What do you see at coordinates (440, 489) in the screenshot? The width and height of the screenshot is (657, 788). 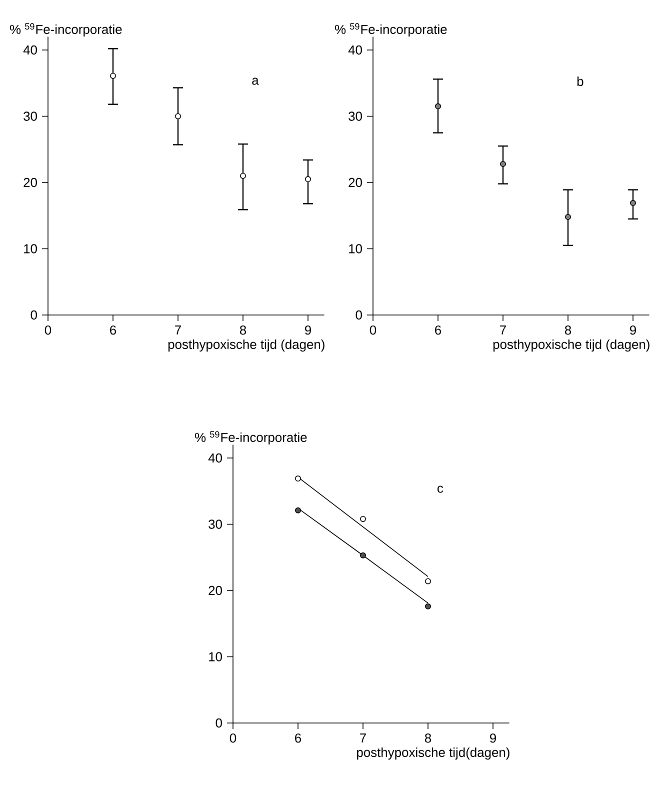 I see `text: c` at bounding box center [440, 489].